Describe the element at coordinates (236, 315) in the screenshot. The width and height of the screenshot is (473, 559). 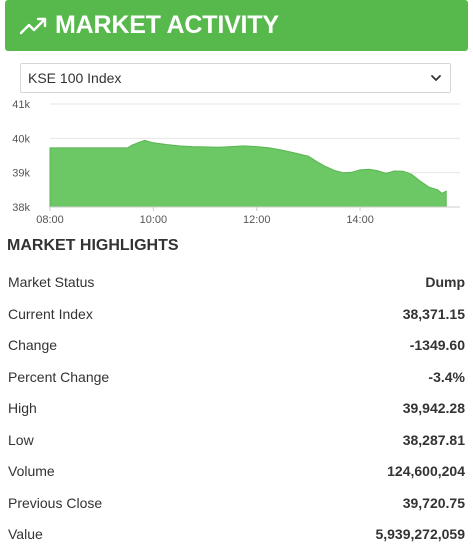
I see `highlight-row: Current Index 38,371.15` at that location.